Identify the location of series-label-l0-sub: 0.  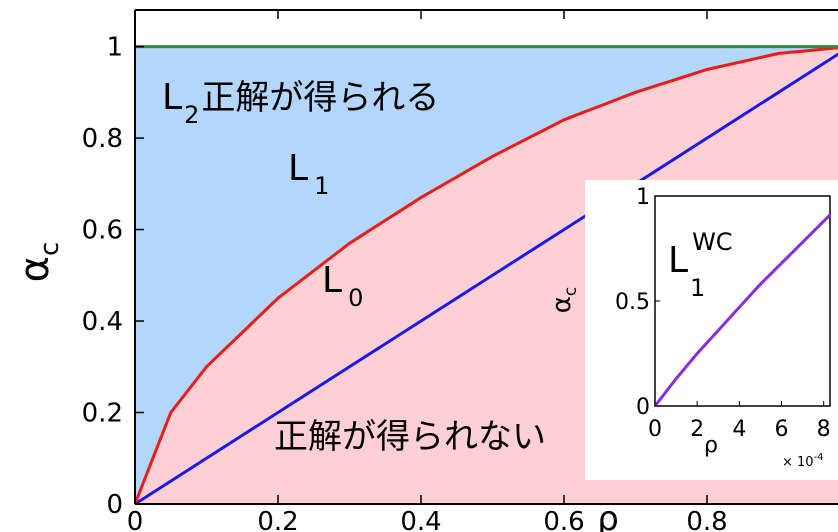
(355, 298).